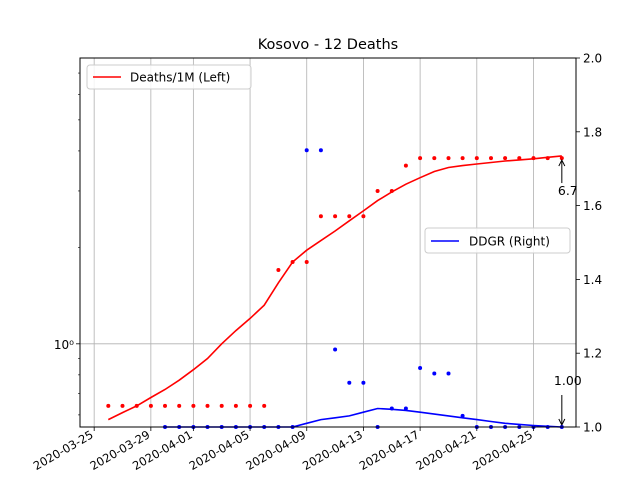  I want to click on legend-deaths-label: Deaths/1M (Left), so click(180, 78).